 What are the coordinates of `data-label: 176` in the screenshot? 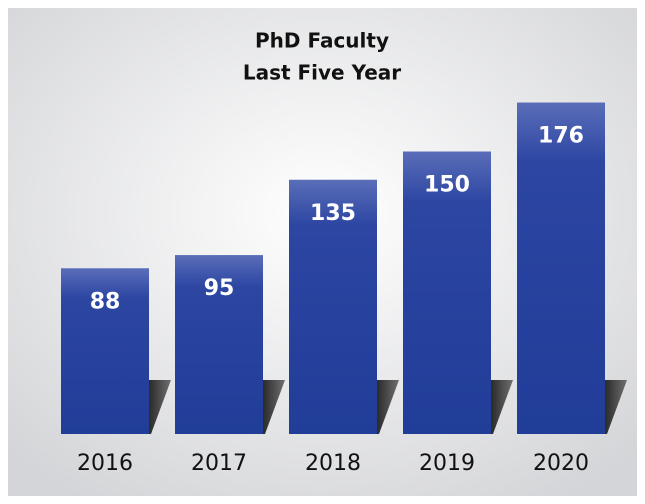 It's located at (561, 136).